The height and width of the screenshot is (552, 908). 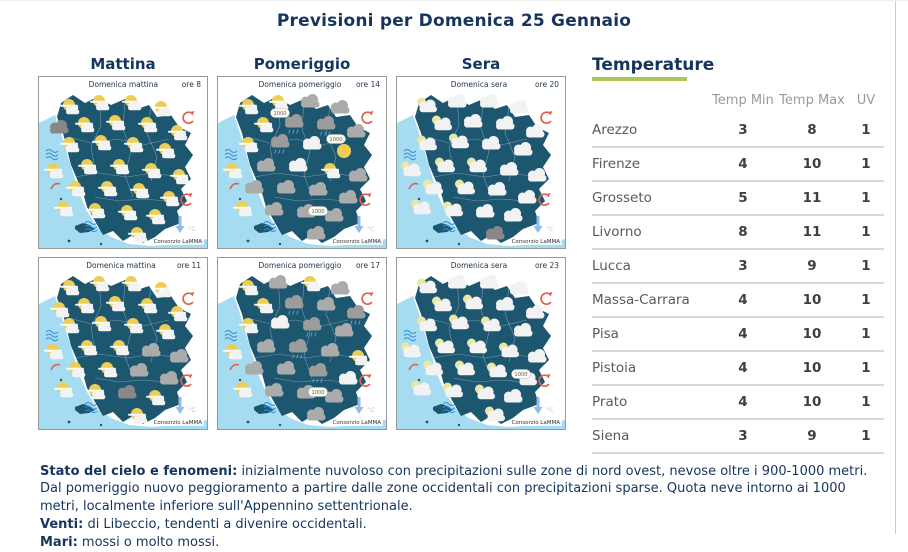 What do you see at coordinates (743, 232) in the screenshot?
I see `temp-min-value: 8` at bounding box center [743, 232].